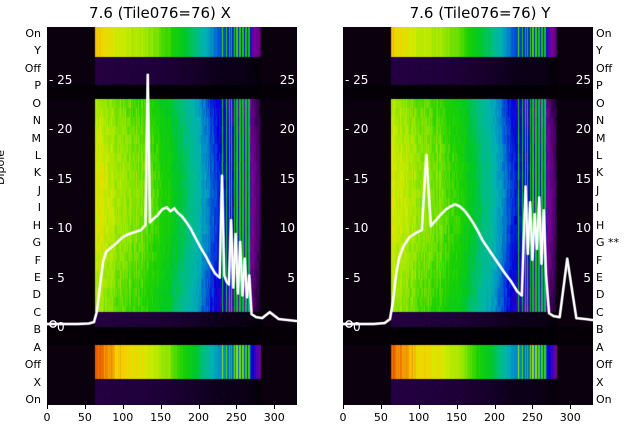 The image size is (640, 440). I want to click on category-ticks-right-y: On Y Off P O N M L K J I H G ** F E D C B A Off X On, so click(614, 216).